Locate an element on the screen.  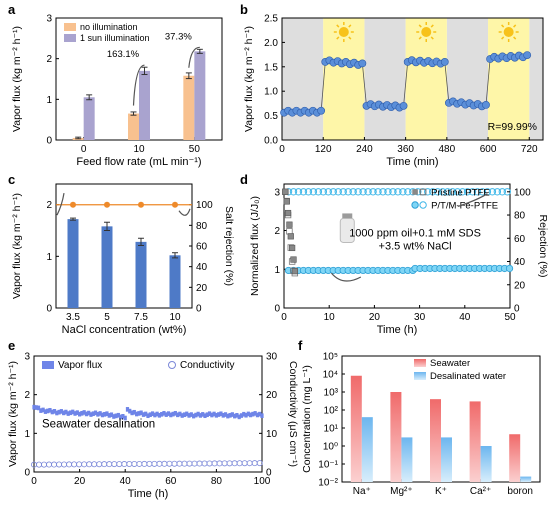
y-right-tick-label: 80 is located at coordinates (520, 216).